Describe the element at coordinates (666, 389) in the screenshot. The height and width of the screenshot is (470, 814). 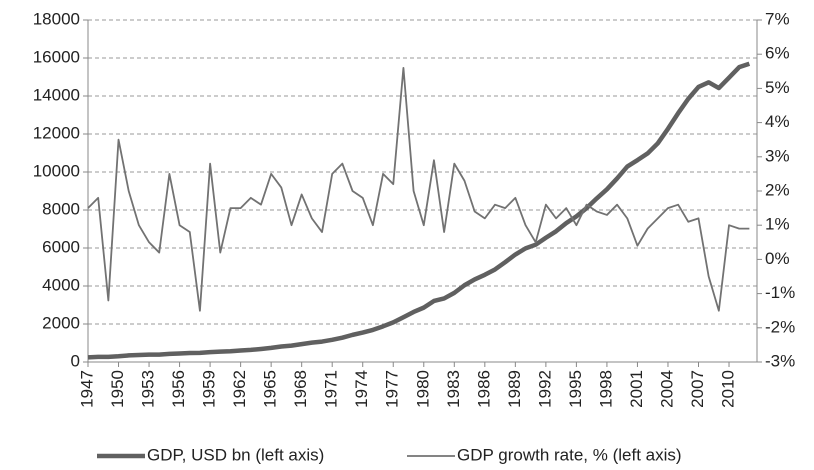
I see `x-tick-label: 2004` at that location.